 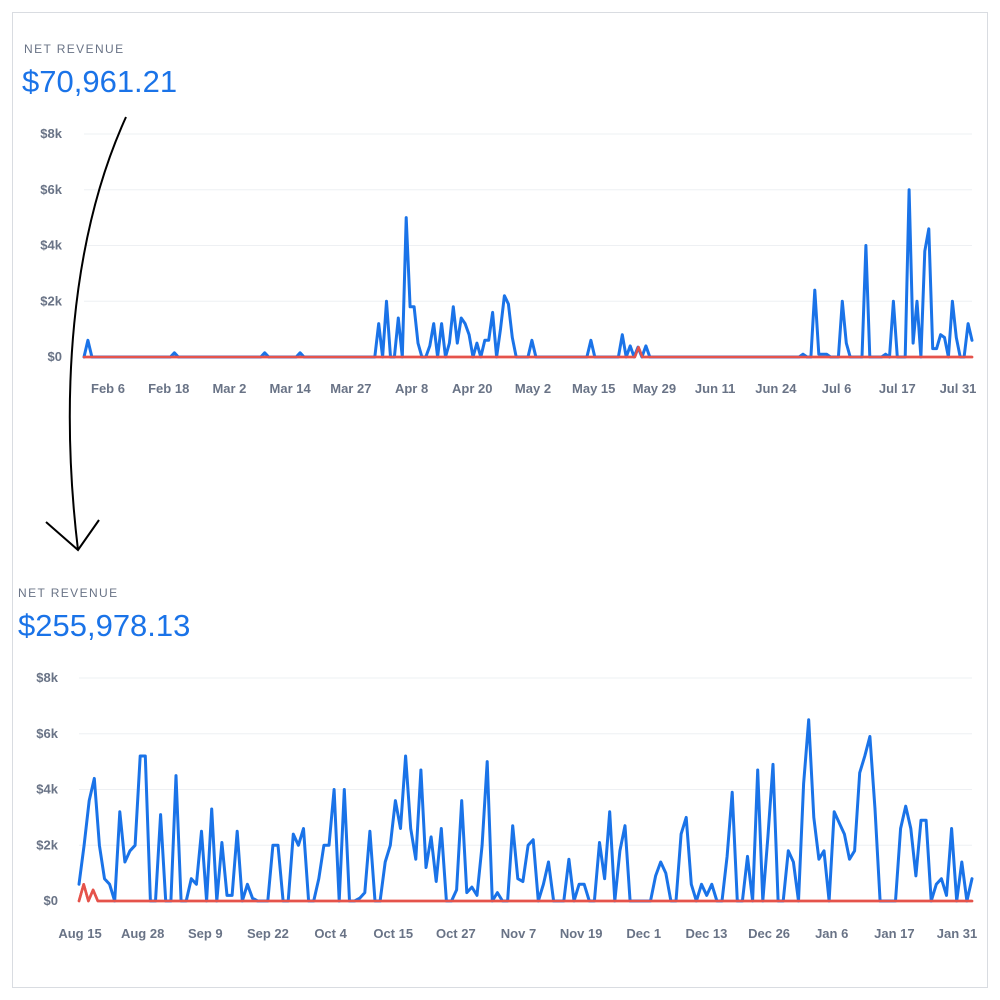 What do you see at coordinates (456, 933) in the screenshot?
I see `bottom-xtick-label: Oct 27` at bounding box center [456, 933].